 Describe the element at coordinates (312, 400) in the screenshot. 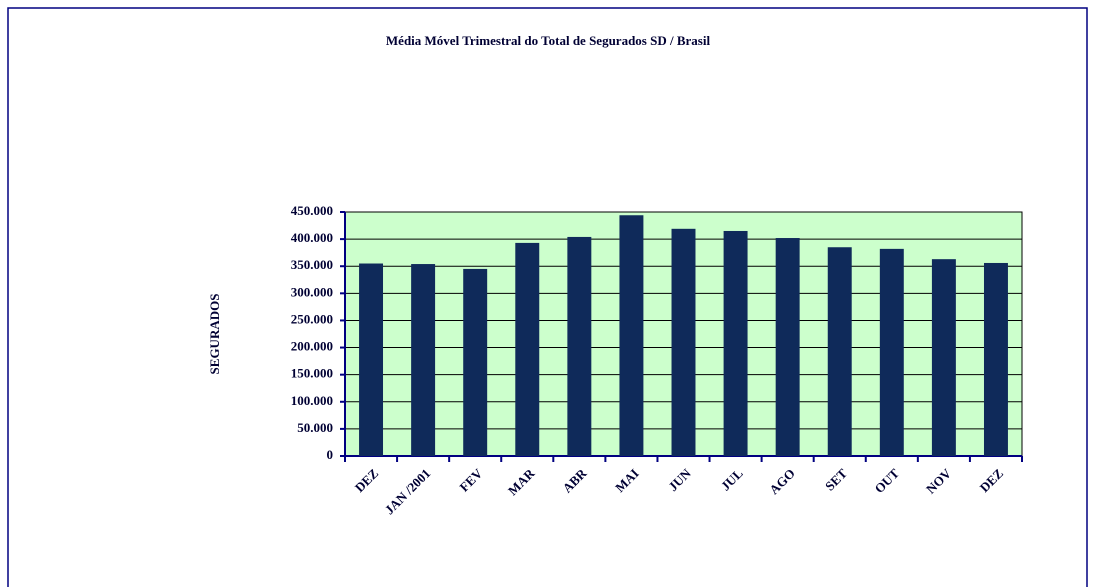

I see `y-tick-label: 100.000` at that location.